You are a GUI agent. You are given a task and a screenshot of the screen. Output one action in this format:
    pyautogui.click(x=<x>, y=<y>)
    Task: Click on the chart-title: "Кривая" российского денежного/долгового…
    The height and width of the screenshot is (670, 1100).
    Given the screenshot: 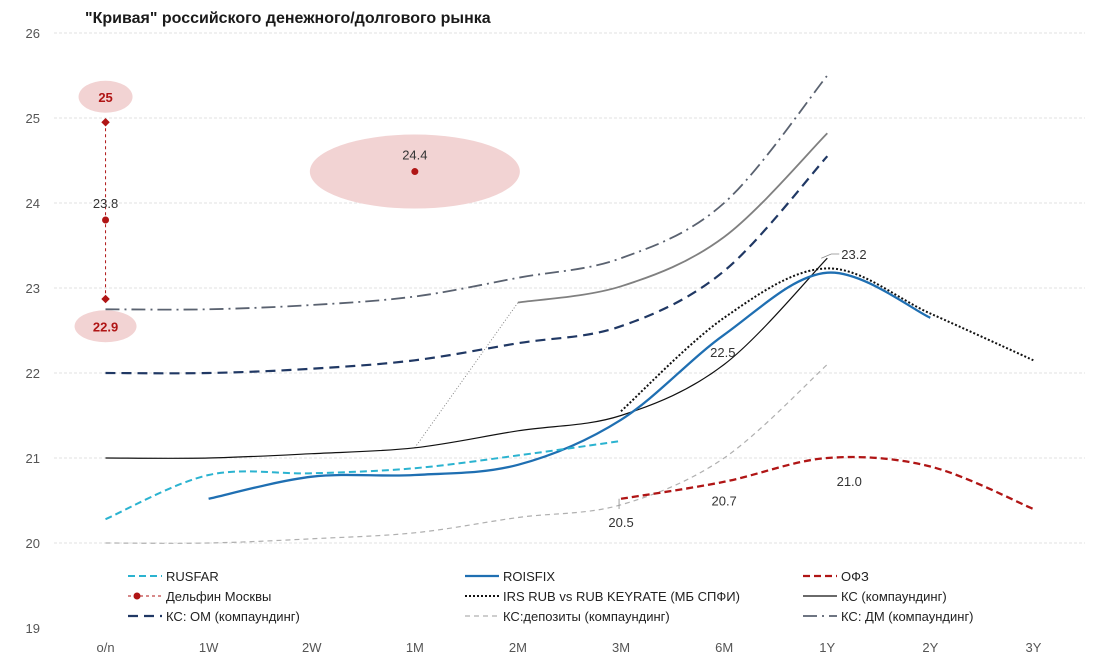 What is the action you would take?
    pyautogui.click(x=288, y=18)
    